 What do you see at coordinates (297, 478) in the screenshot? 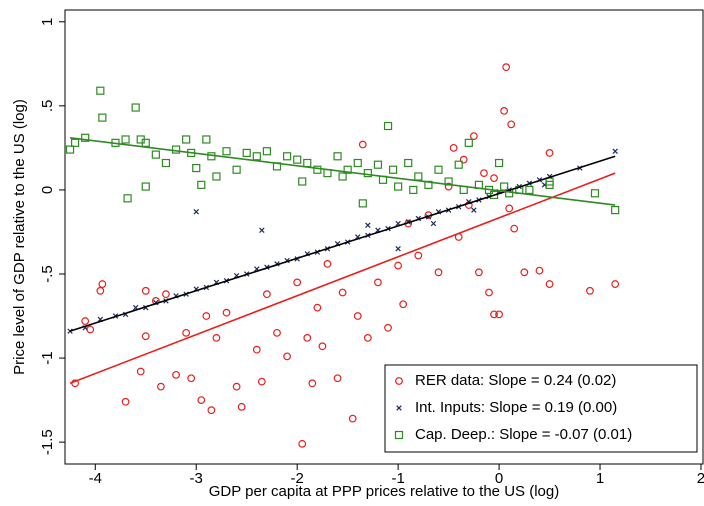
I see `x-tick-label: -2` at bounding box center [297, 478].